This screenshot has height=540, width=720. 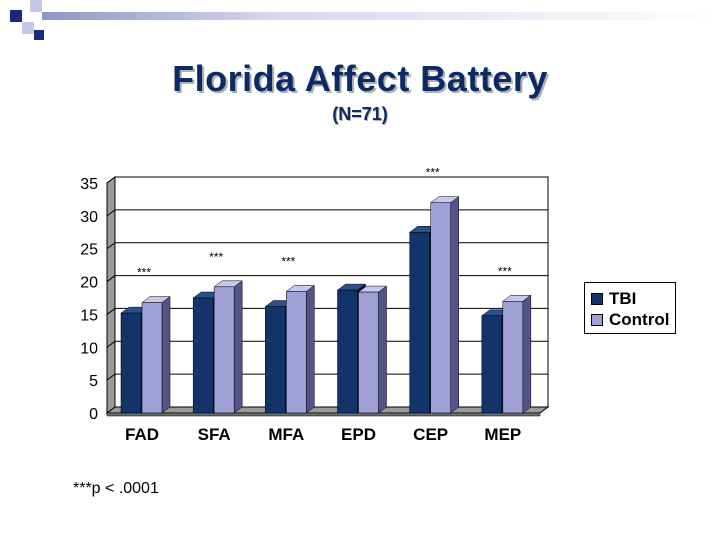 I want to click on y-tick-label: 35, so click(x=89, y=184).